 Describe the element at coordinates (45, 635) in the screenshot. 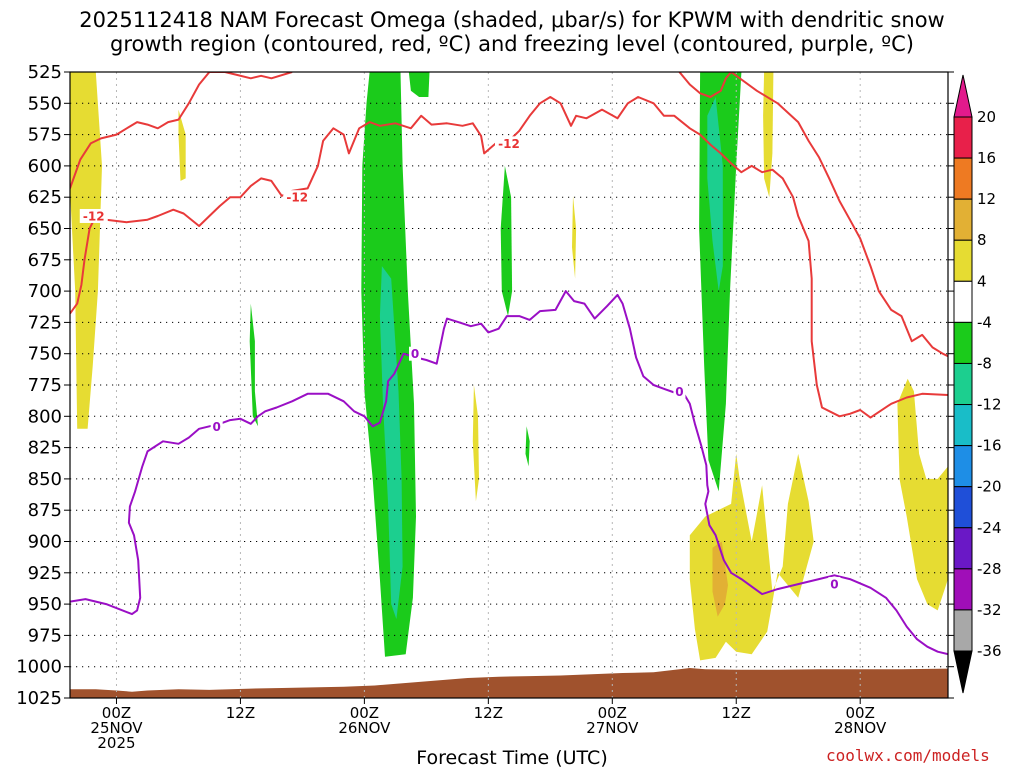

I see `y-tick-label: 975` at that location.